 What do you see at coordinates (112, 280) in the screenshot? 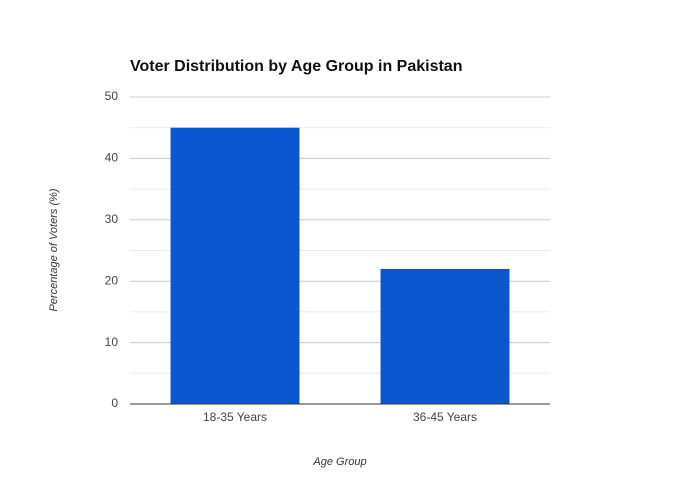
I see `y-tick-label: 20` at bounding box center [112, 280].